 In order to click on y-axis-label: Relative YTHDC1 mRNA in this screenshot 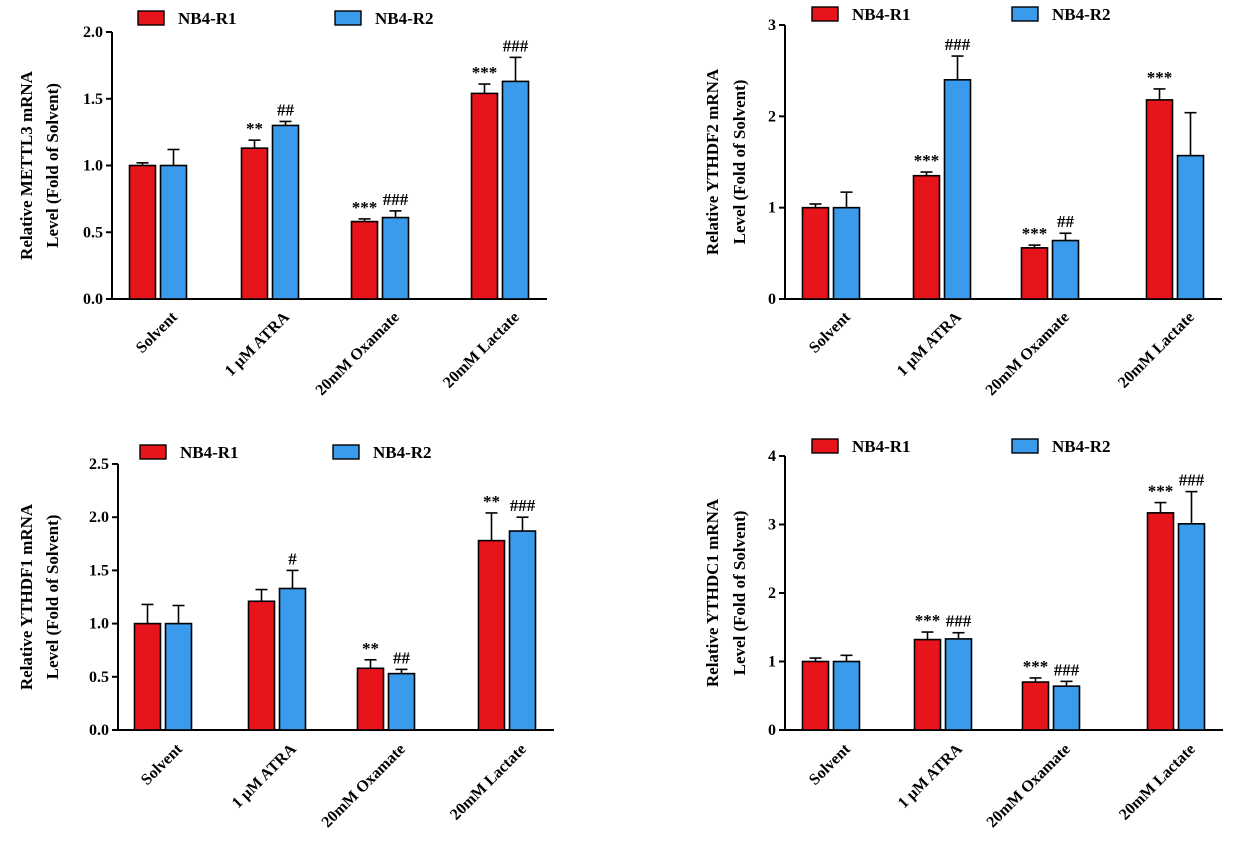, I will do `click(712, 592)`.